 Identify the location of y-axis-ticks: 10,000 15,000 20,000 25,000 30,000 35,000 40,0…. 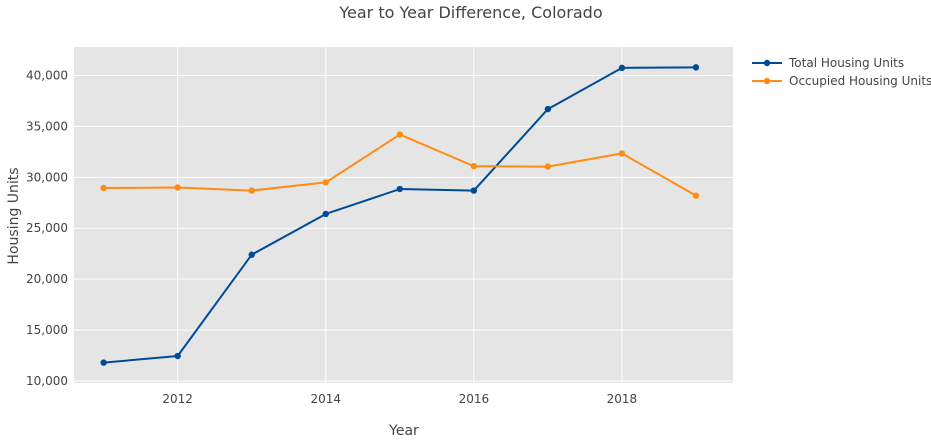
(47, 228).